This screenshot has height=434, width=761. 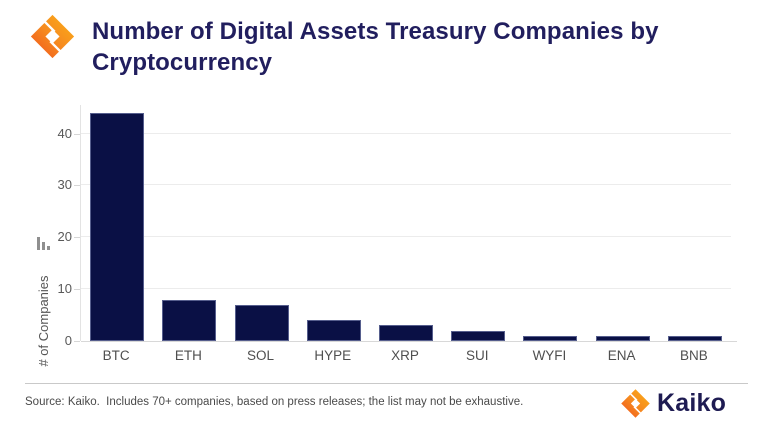 What do you see at coordinates (549, 355) in the screenshot?
I see `x-tick-label: WYFI` at bounding box center [549, 355].